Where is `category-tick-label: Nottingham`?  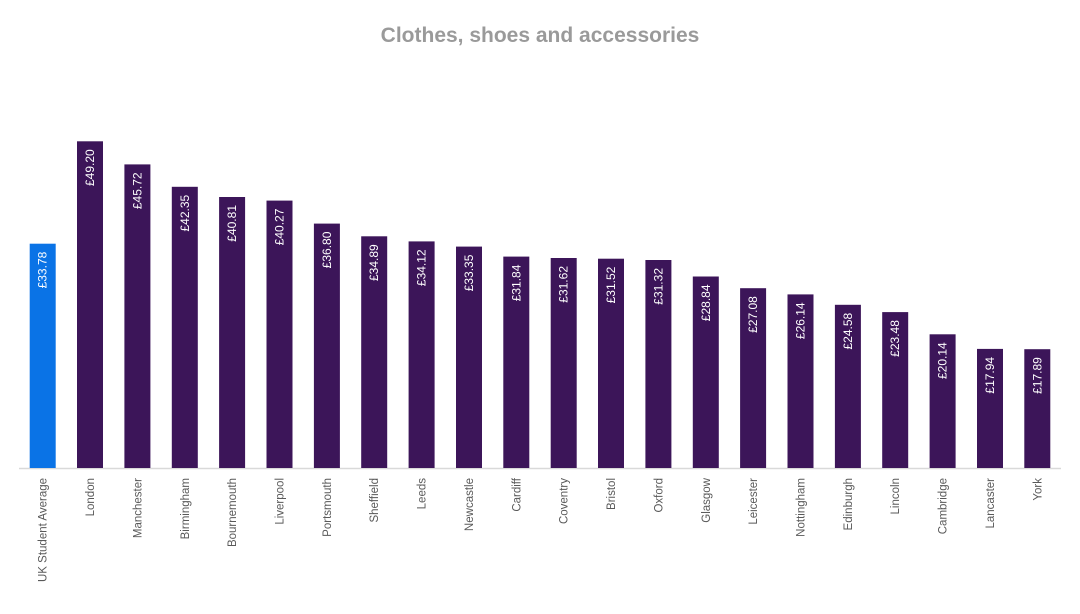 category-tick-label: Nottingham is located at coordinates (802, 507).